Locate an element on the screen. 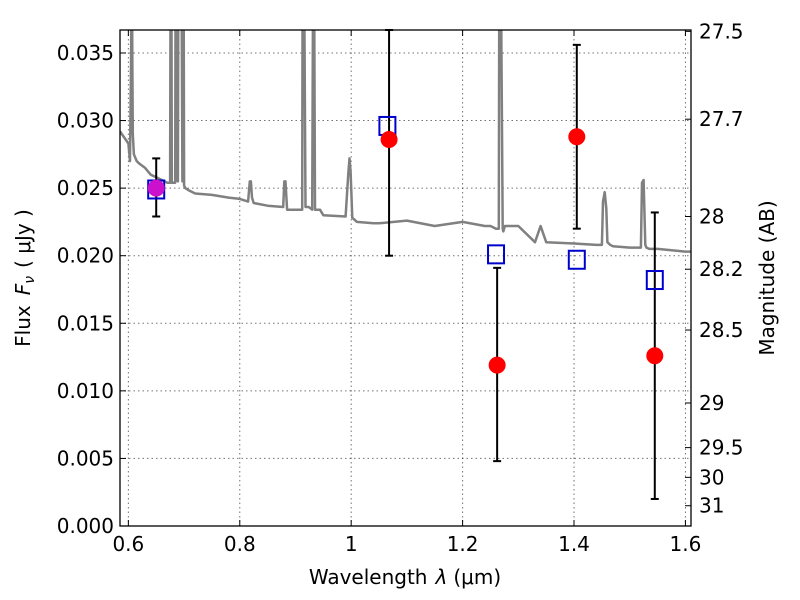 This screenshot has width=800, height=600. x-axis-label-unit: (μm) is located at coordinates (477, 577).